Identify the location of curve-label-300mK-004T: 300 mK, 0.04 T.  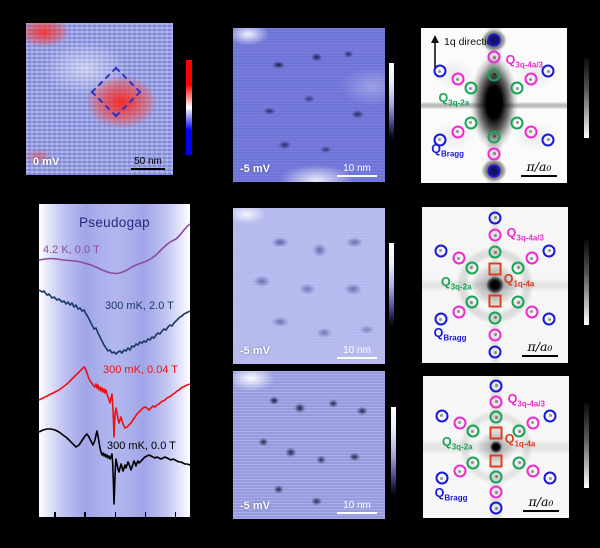
(141, 370).